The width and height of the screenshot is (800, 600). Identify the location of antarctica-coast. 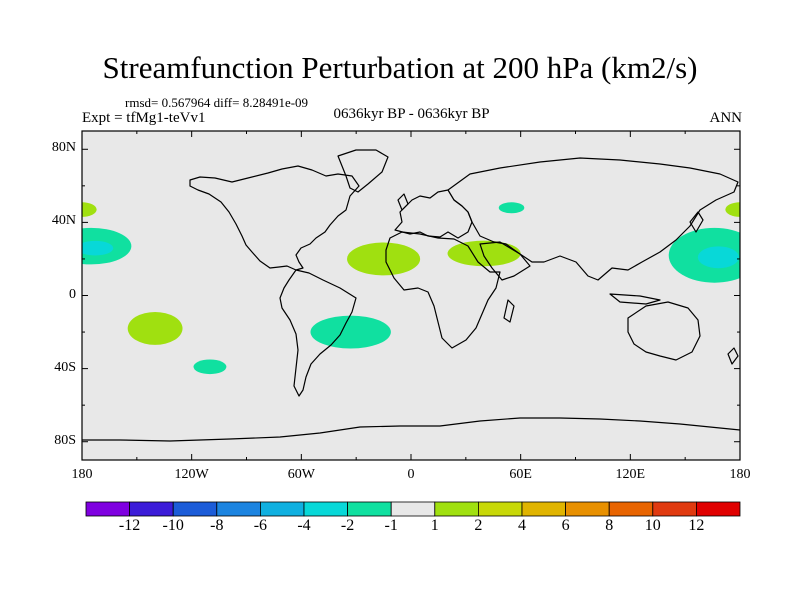
(411, 429).